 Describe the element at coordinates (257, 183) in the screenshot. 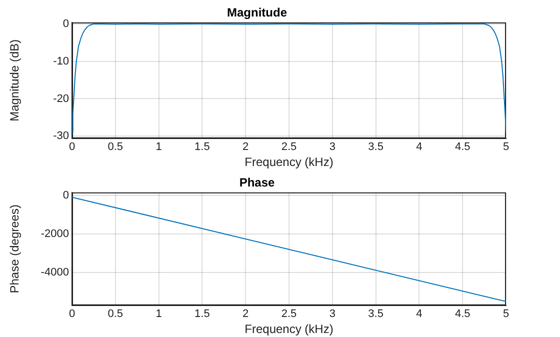

I see `chart-title: Phase` at that location.